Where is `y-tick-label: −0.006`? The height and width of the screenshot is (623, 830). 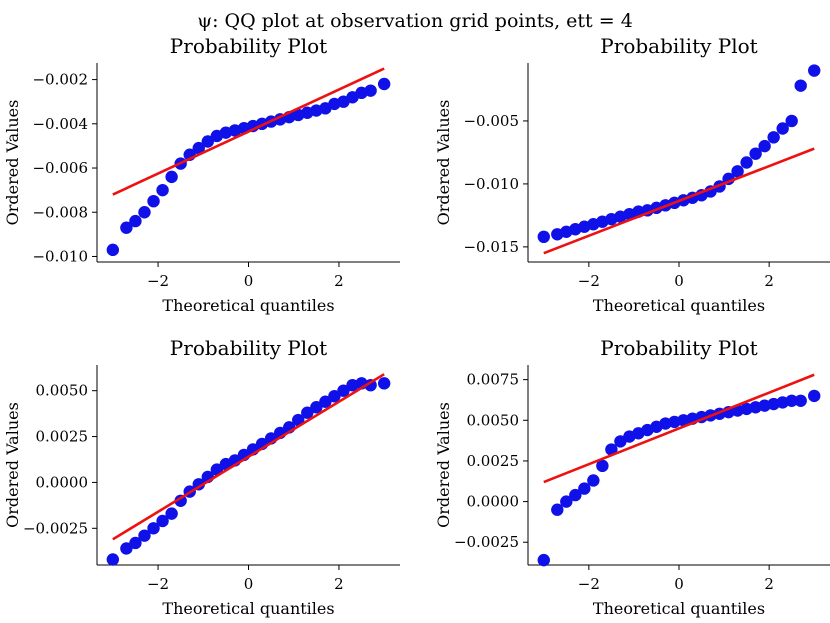 y-tick-label: −0.006 is located at coordinates (60, 168).